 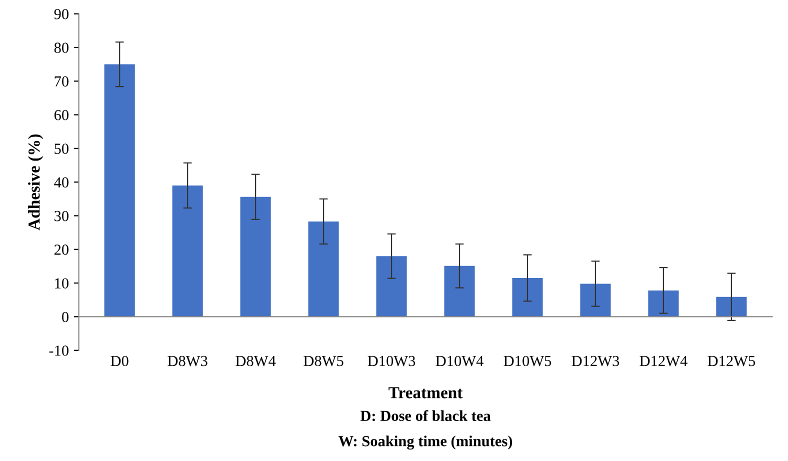 What do you see at coordinates (425, 392) in the screenshot?
I see `x-axis-title: Treatment` at bounding box center [425, 392].